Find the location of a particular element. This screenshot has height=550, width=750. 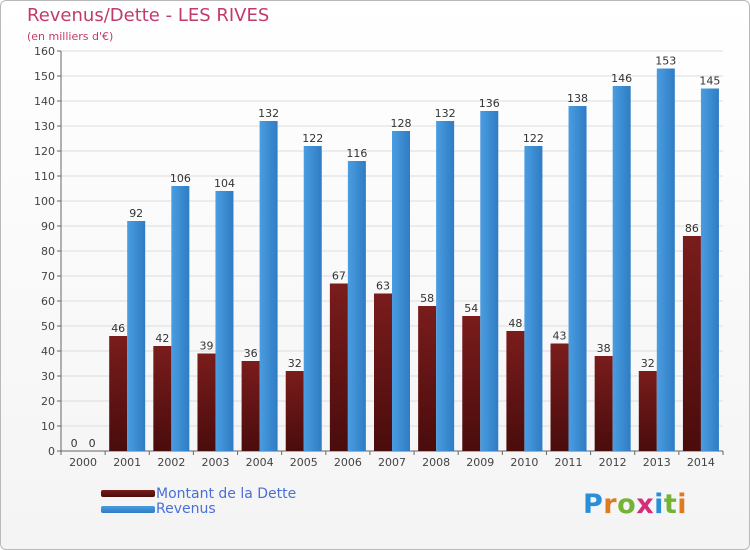

data-label-revenue: 116 is located at coordinates (356, 153).